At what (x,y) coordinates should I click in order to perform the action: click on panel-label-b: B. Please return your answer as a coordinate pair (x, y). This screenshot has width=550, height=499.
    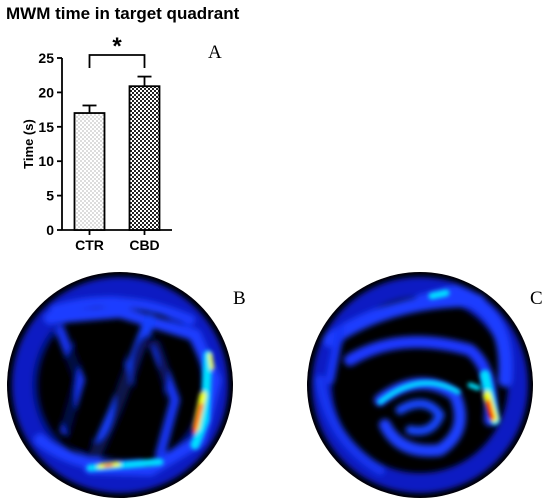
    Looking at the image, I should click on (239, 298).